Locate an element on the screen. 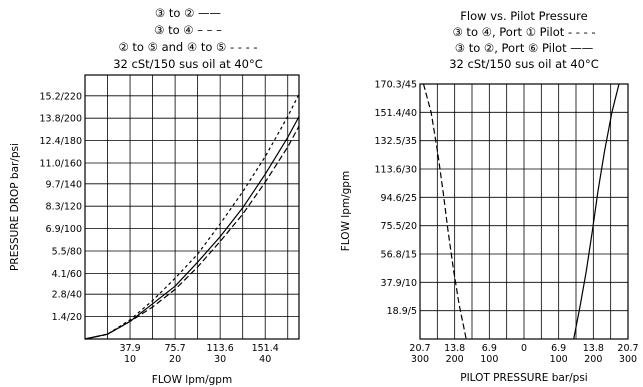  y-tick-label: 151.4/40 is located at coordinates (396, 113).